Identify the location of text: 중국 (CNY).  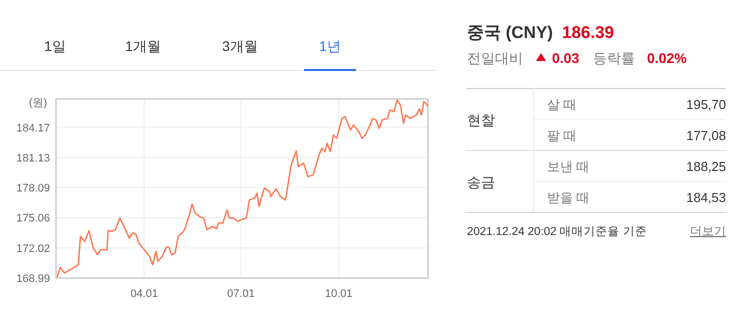
(510, 32).